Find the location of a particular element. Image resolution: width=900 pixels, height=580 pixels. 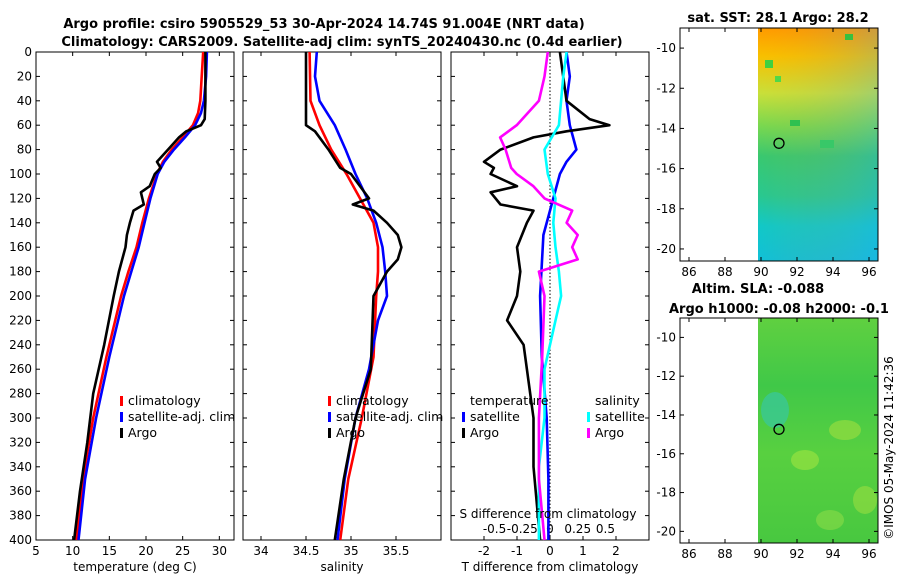

depth-tick-label: 0 is located at coordinates (28, 52).